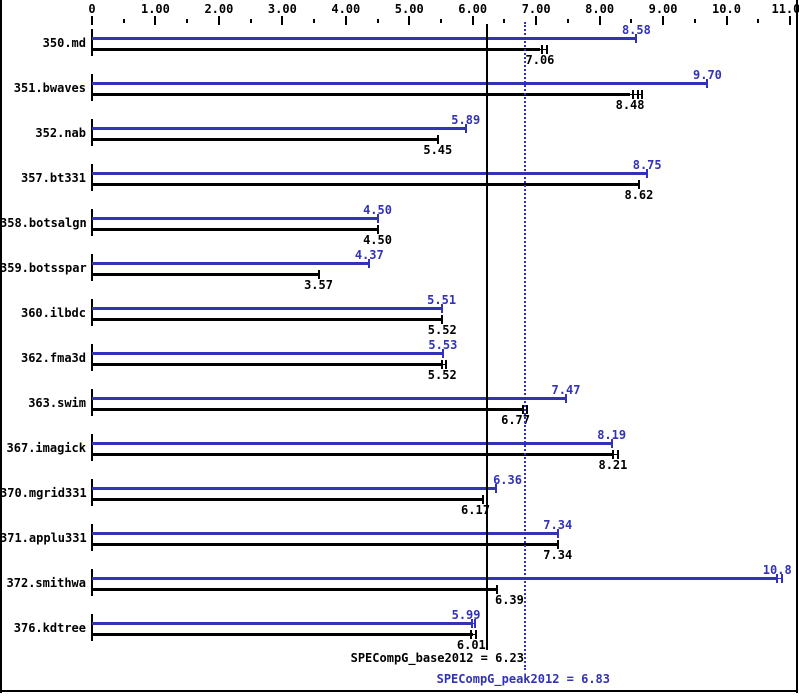  I want to click on peak-value-label: 8.58, so click(636, 30).